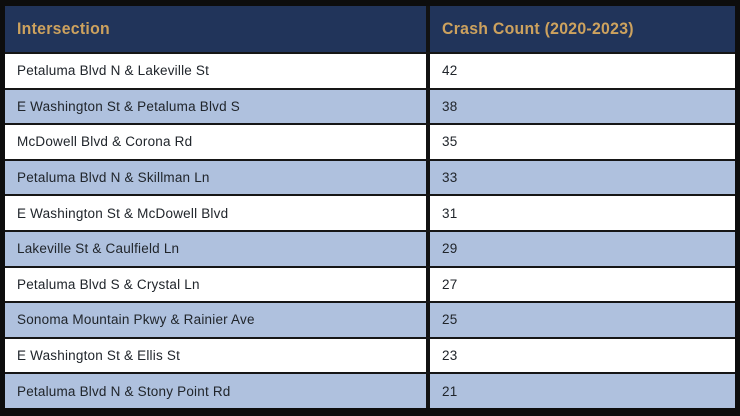 The image size is (740, 416). Describe the element at coordinates (217, 320) in the screenshot. I see `intersection-cell: Sonoma Mountain Pkwy & Rainier Ave` at that location.